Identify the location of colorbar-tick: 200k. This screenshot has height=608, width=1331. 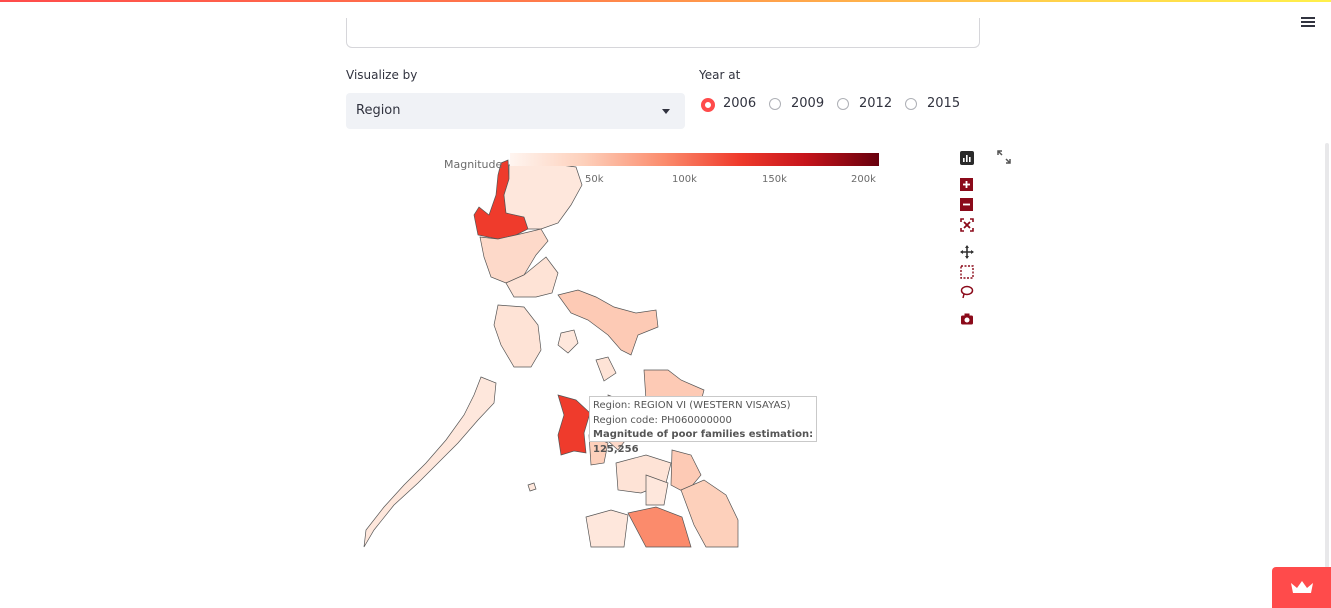
(863, 179).